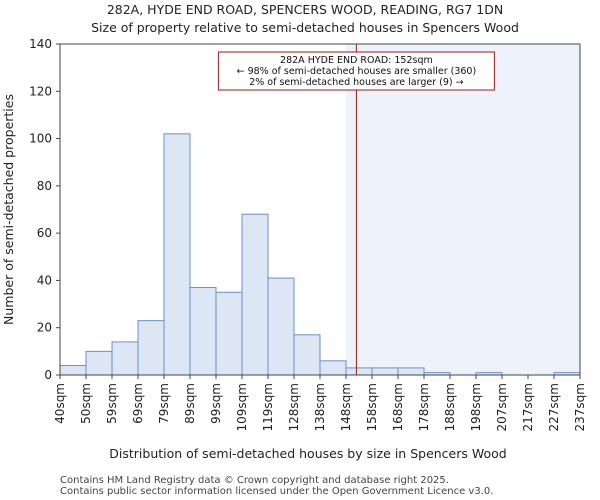 This screenshot has width=600, height=500. What do you see at coordinates (60, 403) in the screenshot?
I see `x-tick-label-40sqm: 40sqm` at bounding box center [60, 403].